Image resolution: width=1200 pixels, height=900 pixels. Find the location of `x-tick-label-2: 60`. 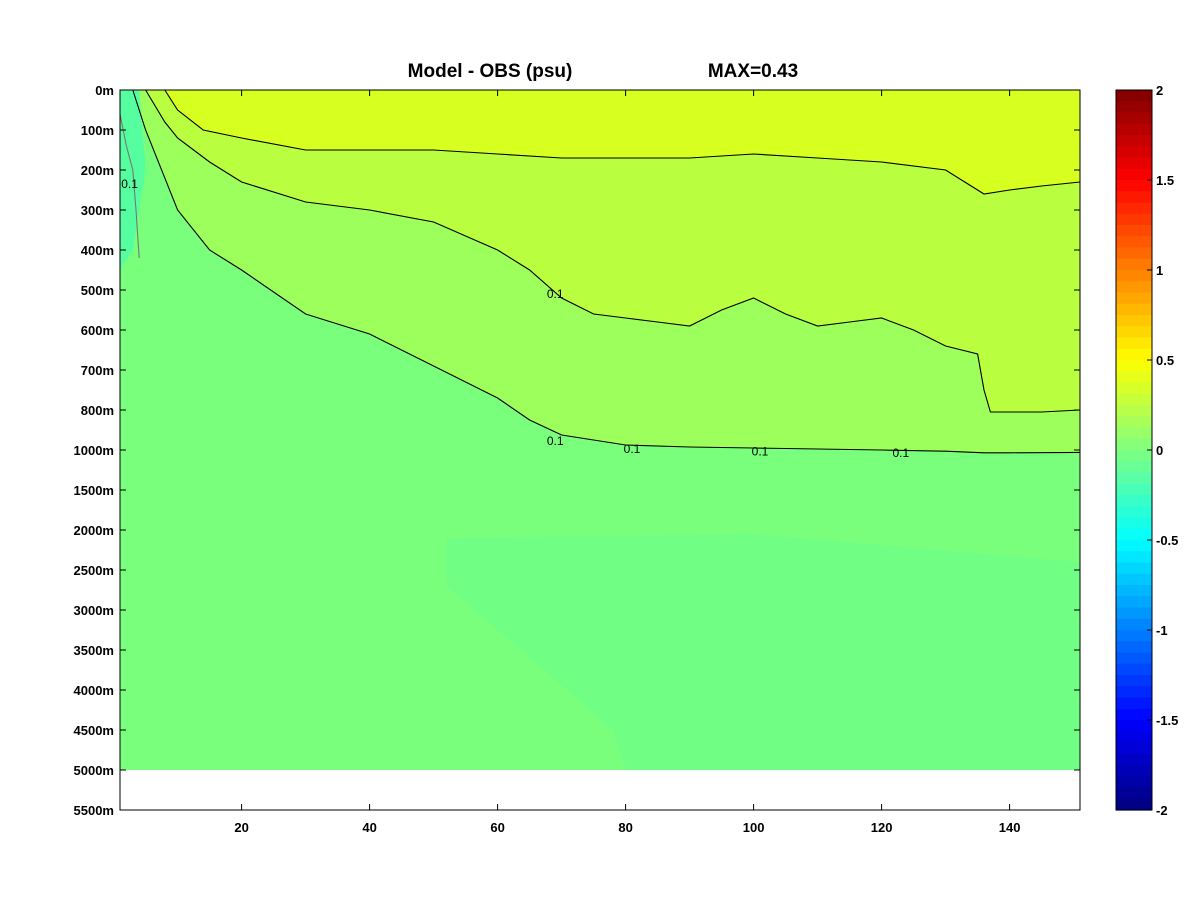

x-tick-label-2: 60 is located at coordinates (497, 827).